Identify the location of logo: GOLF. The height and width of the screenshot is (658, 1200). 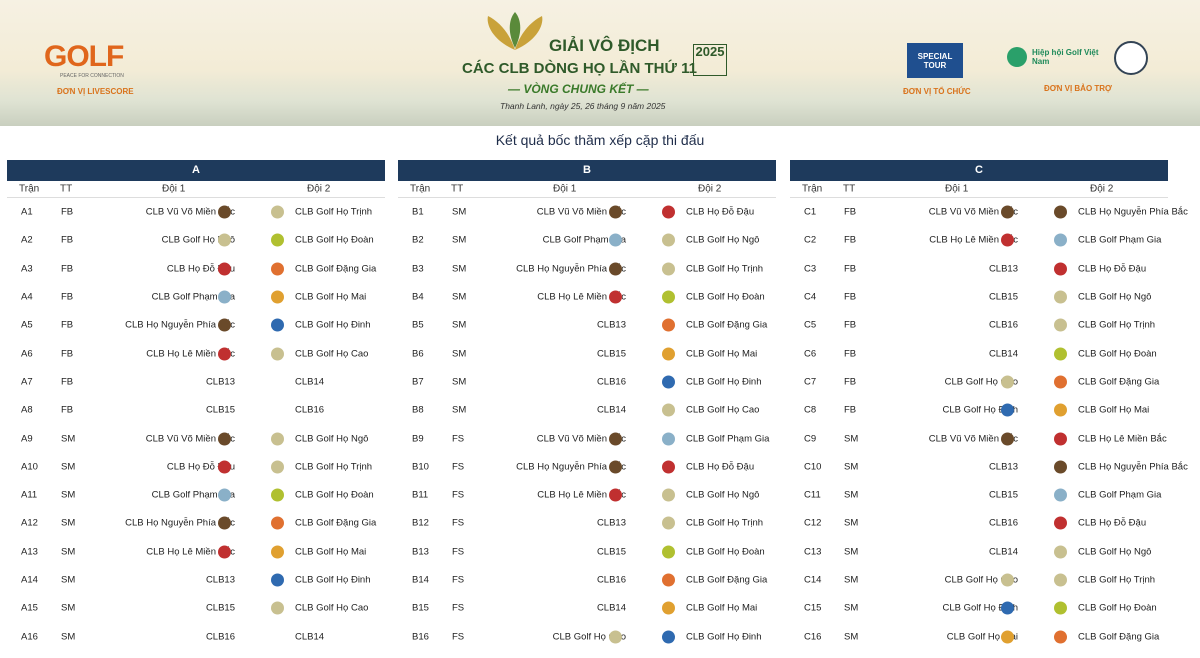
(84, 56).